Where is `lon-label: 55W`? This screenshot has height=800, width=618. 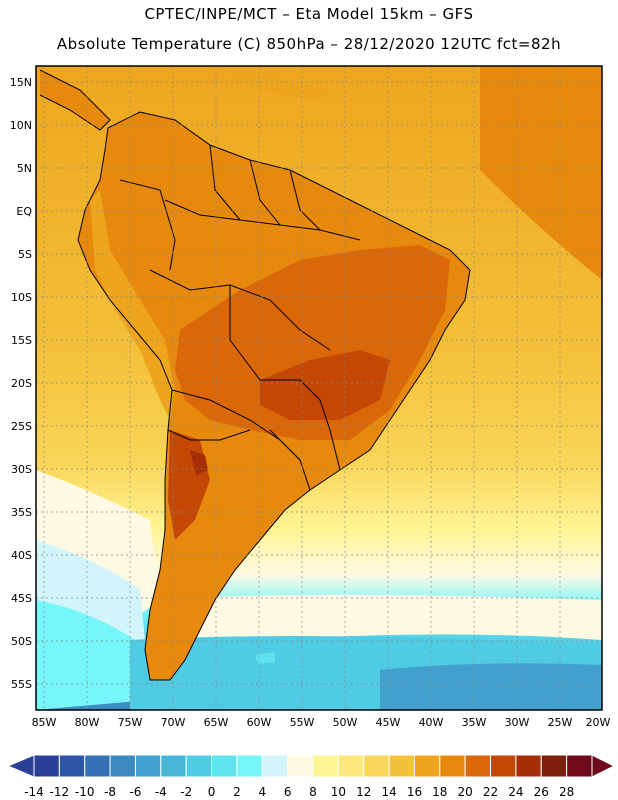 lon-label: 55W is located at coordinates (302, 722).